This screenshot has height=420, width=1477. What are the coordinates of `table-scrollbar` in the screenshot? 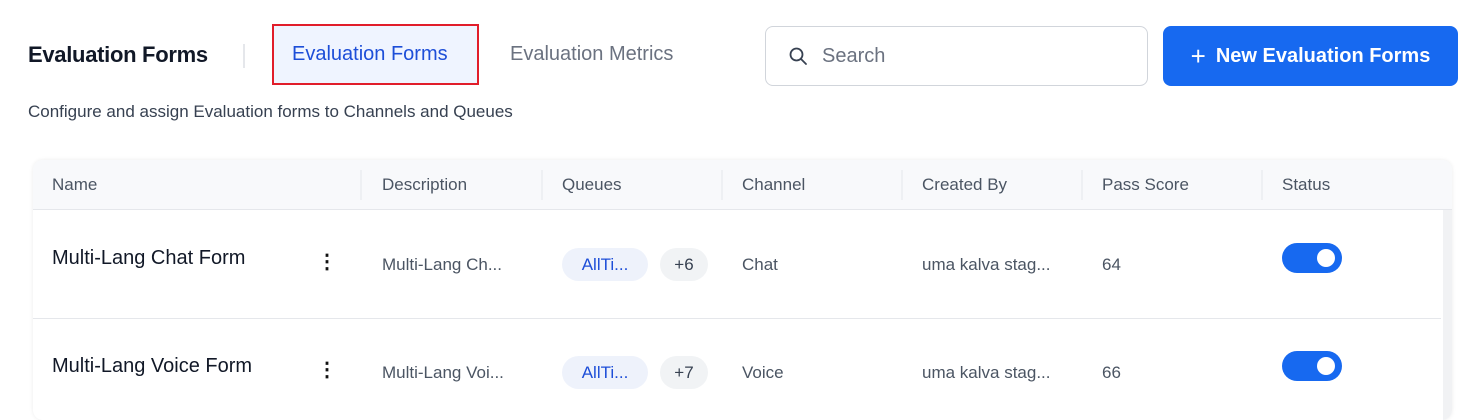 It's located at (1447, 315).